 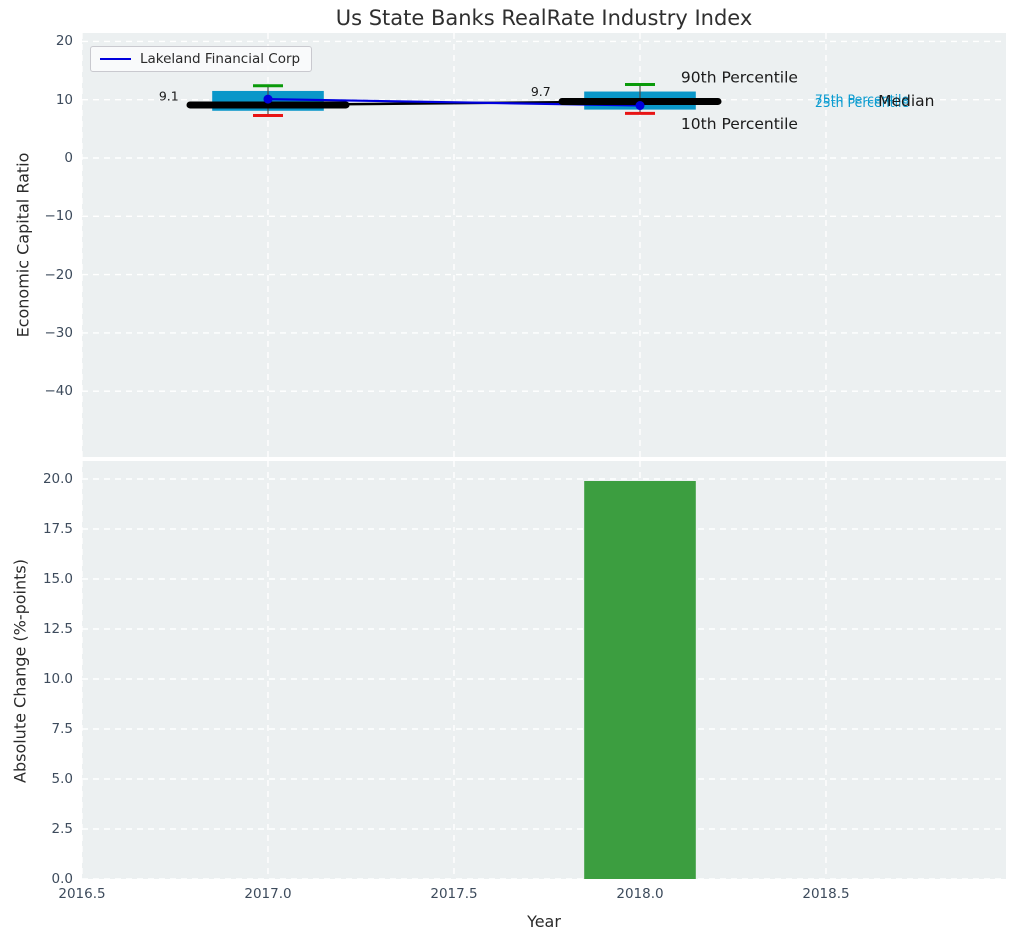 What do you see at coordinates (640, 894) in the screenshot?
I see `xtick-label: 2018.0` at bounding box center [640, 894].